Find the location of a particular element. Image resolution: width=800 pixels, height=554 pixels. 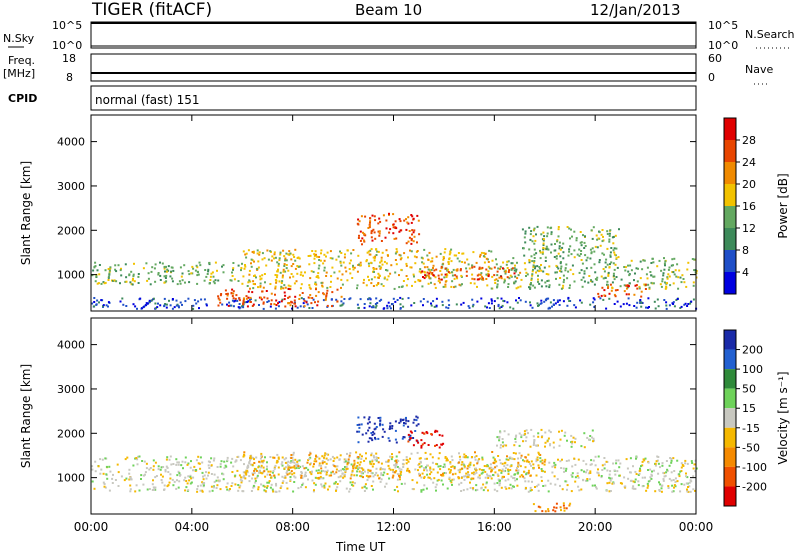

heatmap-band is located at coordinates (388, 229).